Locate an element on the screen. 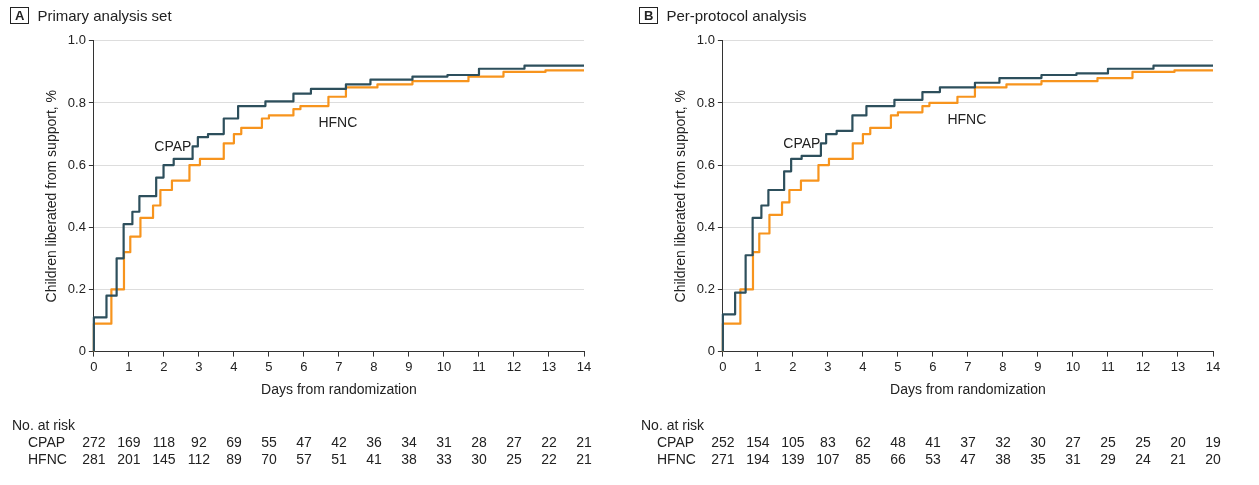 This screenshot has height=485, width=1259. text: B is located at coordinates (649, 15).